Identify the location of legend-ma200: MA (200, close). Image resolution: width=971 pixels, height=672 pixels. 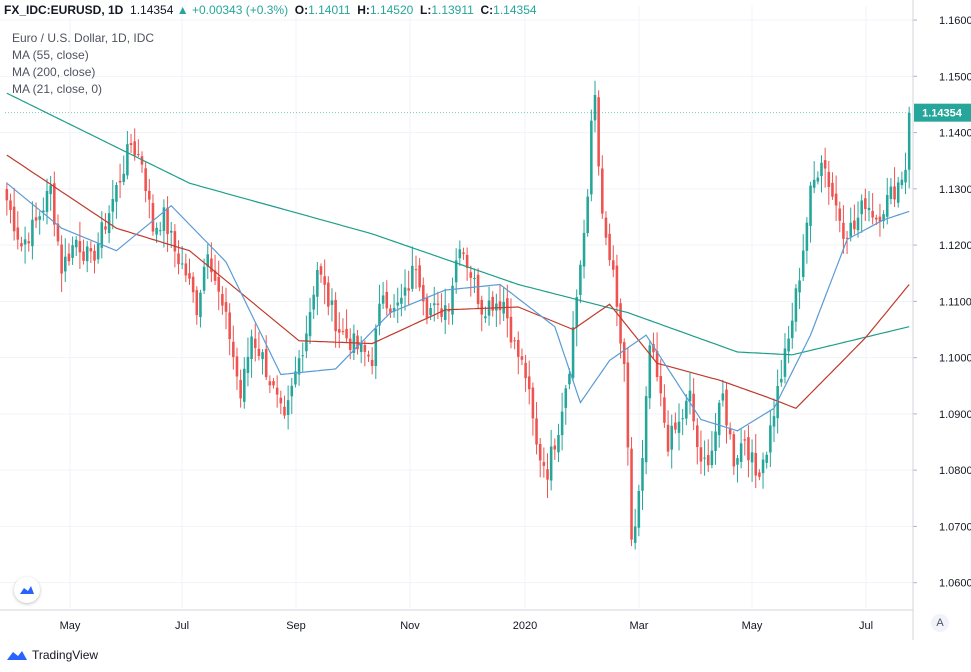
(54, 72).